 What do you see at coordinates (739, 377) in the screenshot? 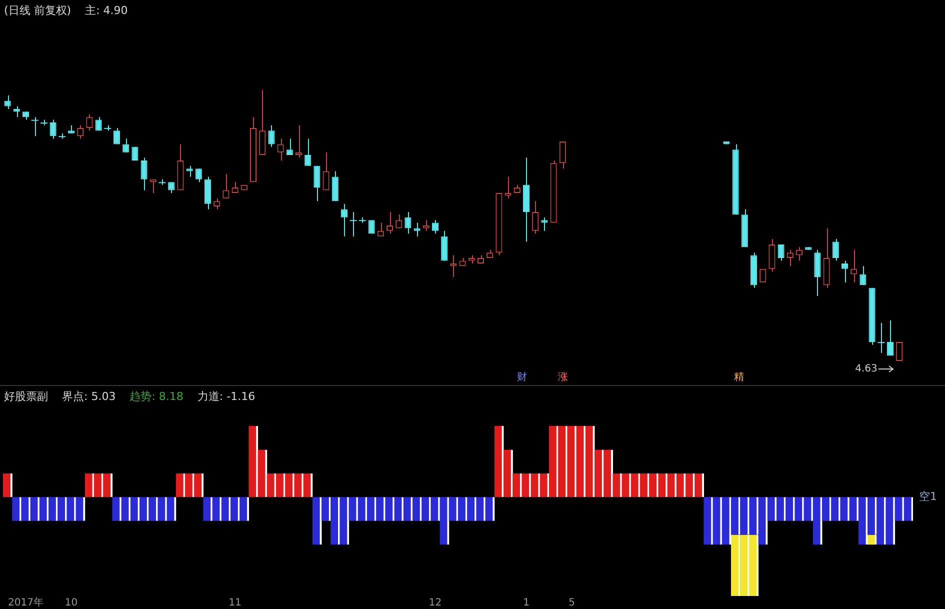
I see `text: 精` at bounding box center [739, 377].